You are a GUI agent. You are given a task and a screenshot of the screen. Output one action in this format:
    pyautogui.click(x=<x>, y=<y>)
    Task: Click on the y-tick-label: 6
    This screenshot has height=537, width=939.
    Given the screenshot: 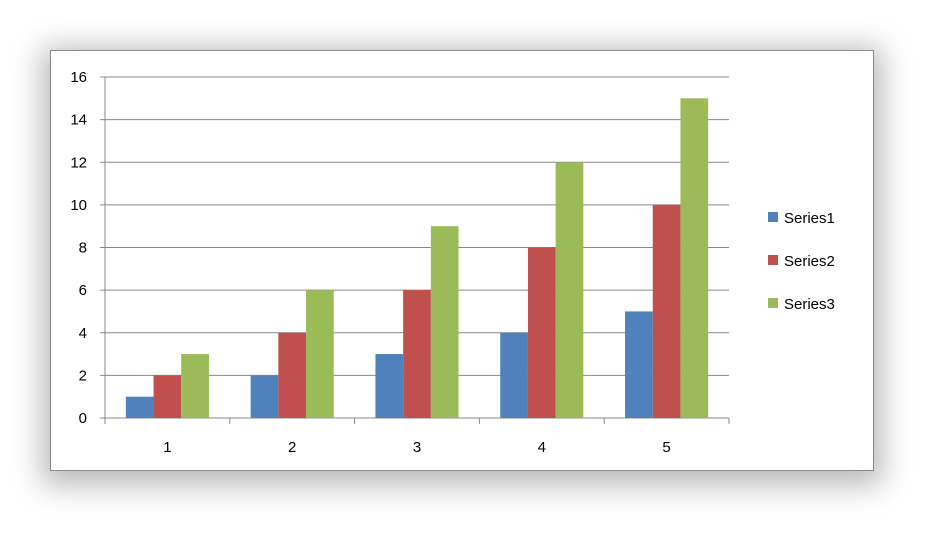 What is the action you would take?
    pyautogui.click(x=83, y=290)
    